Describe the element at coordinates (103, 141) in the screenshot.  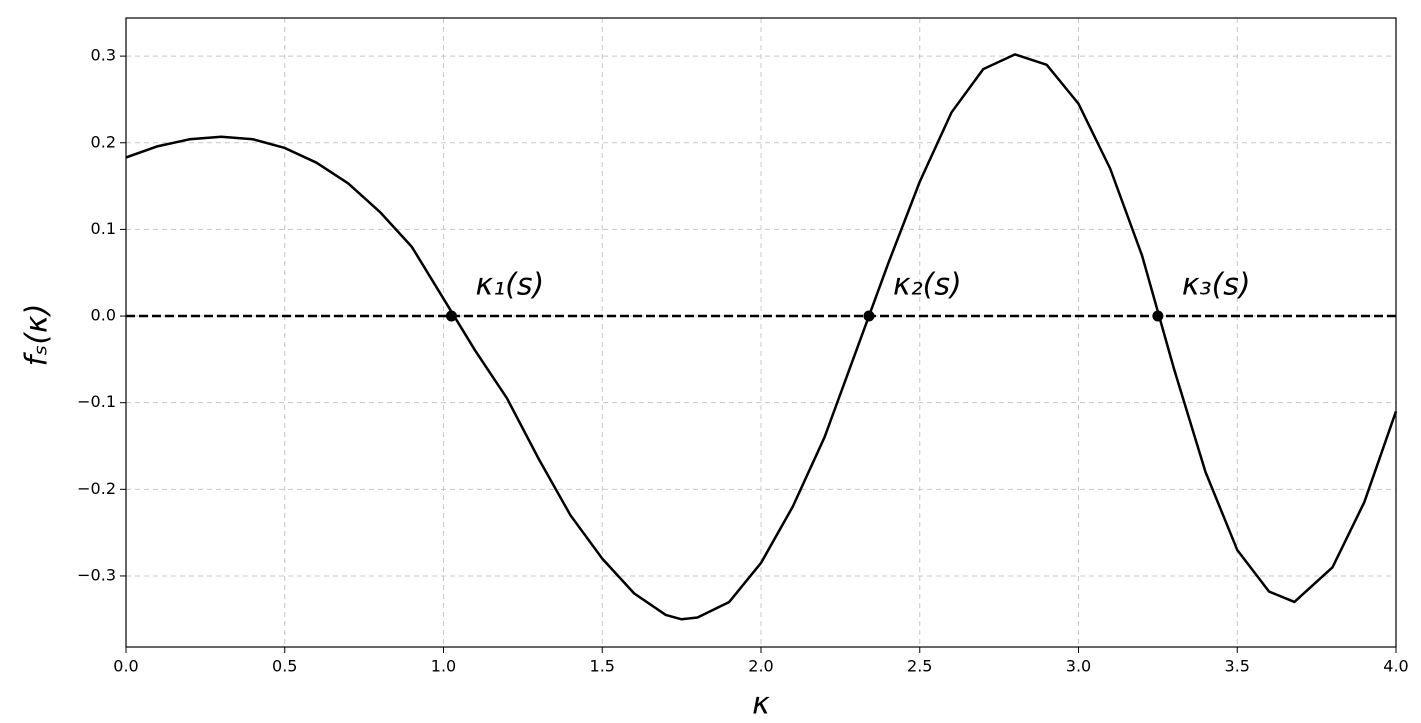
I see `y-tick-label: 0.2` at that location.